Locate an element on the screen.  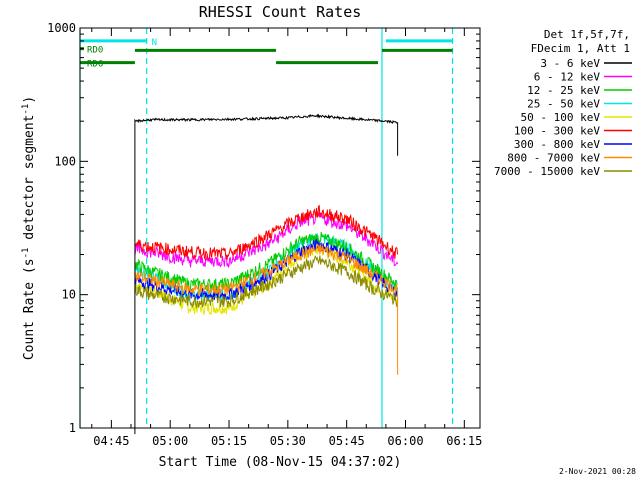
y-tick-label: 100 is located at coordinates (65, 161).